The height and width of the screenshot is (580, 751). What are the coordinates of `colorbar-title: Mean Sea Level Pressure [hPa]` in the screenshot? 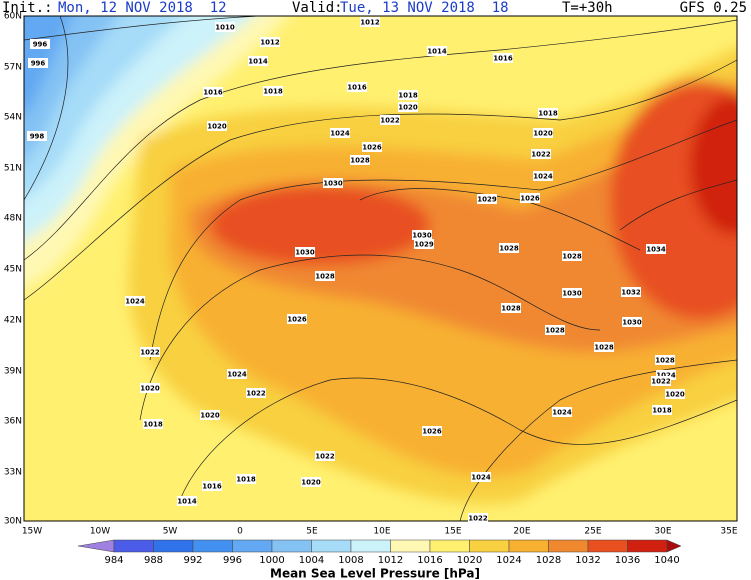 It's located at (375, 573).